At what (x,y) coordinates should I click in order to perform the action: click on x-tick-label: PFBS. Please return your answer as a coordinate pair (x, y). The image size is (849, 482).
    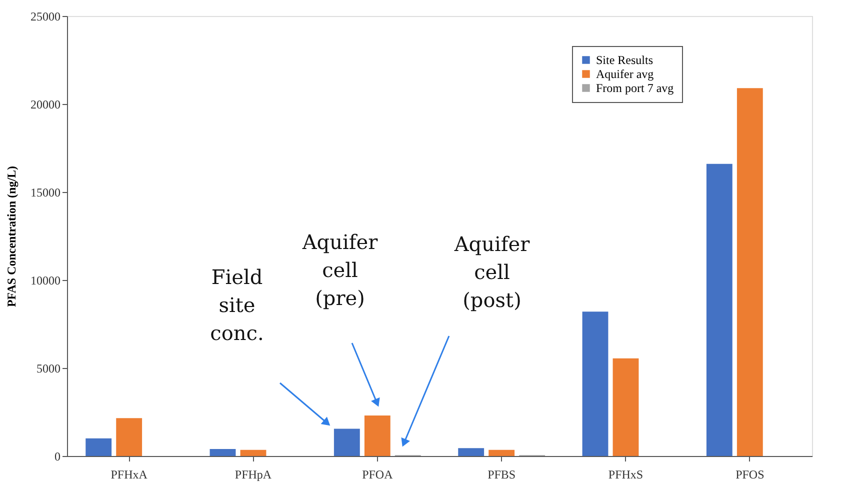
    Looking at the image, I should click on (502, 475).